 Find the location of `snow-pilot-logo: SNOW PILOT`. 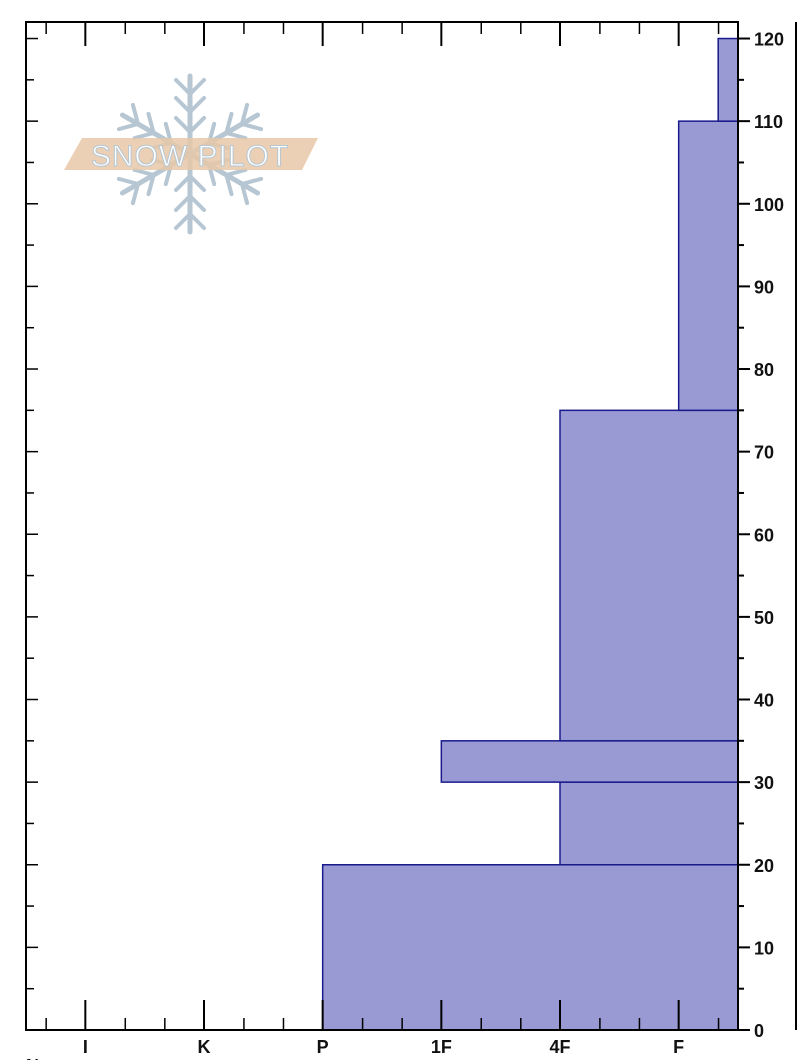

snow-pilot-logo: SNOW PILOT is located at coordinates (191, 154).